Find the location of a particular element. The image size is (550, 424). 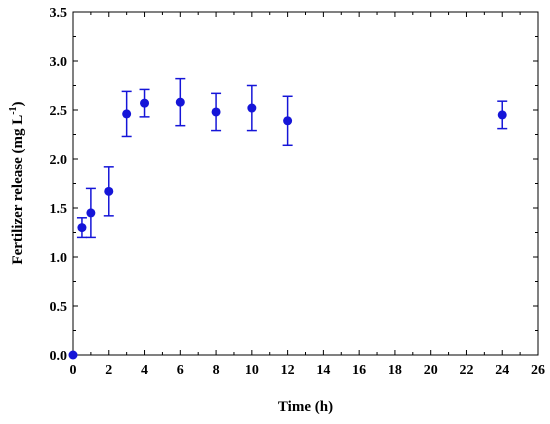

x-tick-label: 24 is located at coordinates (502, 370).